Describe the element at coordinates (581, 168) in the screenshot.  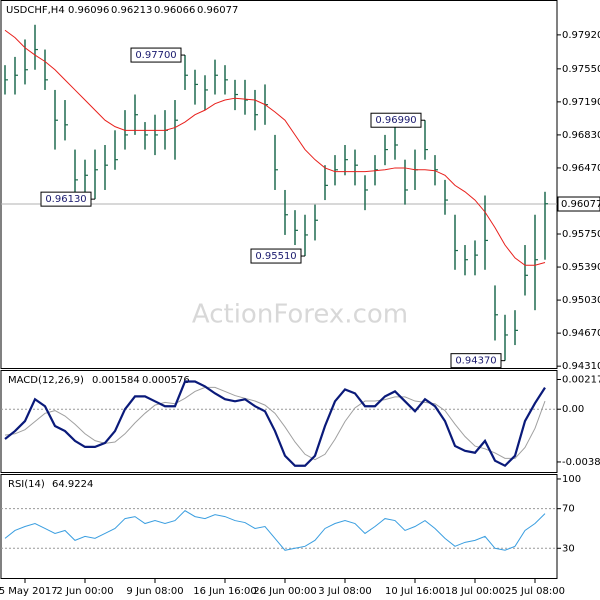
I see `y-tick-label: 0.96470` at that location.